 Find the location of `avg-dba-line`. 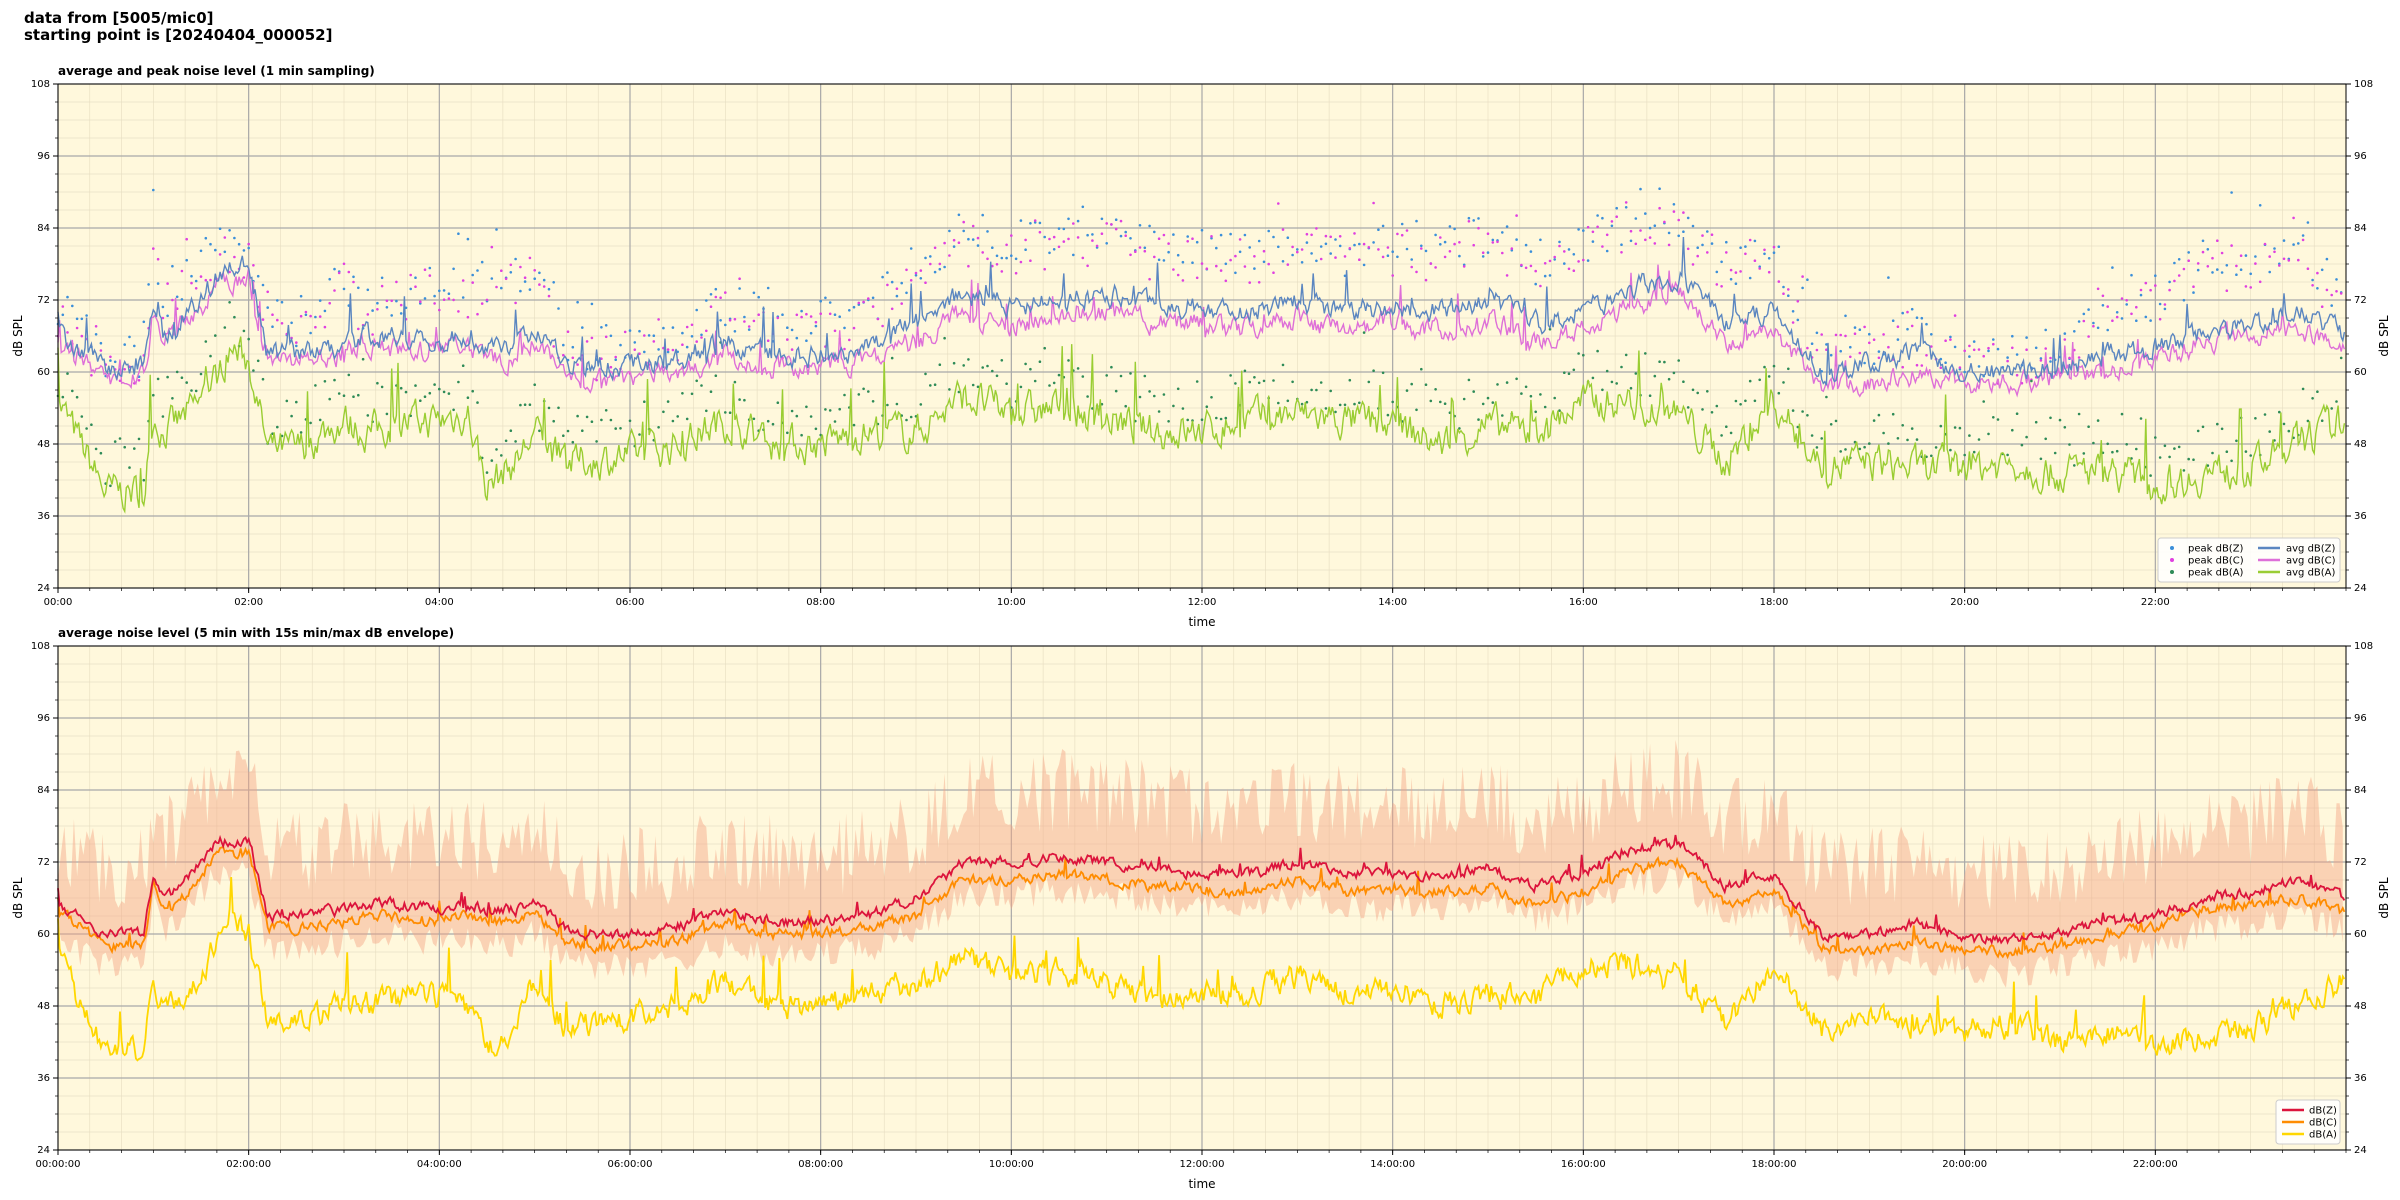

avg-dba-line is located at coordinates (1201, 425).